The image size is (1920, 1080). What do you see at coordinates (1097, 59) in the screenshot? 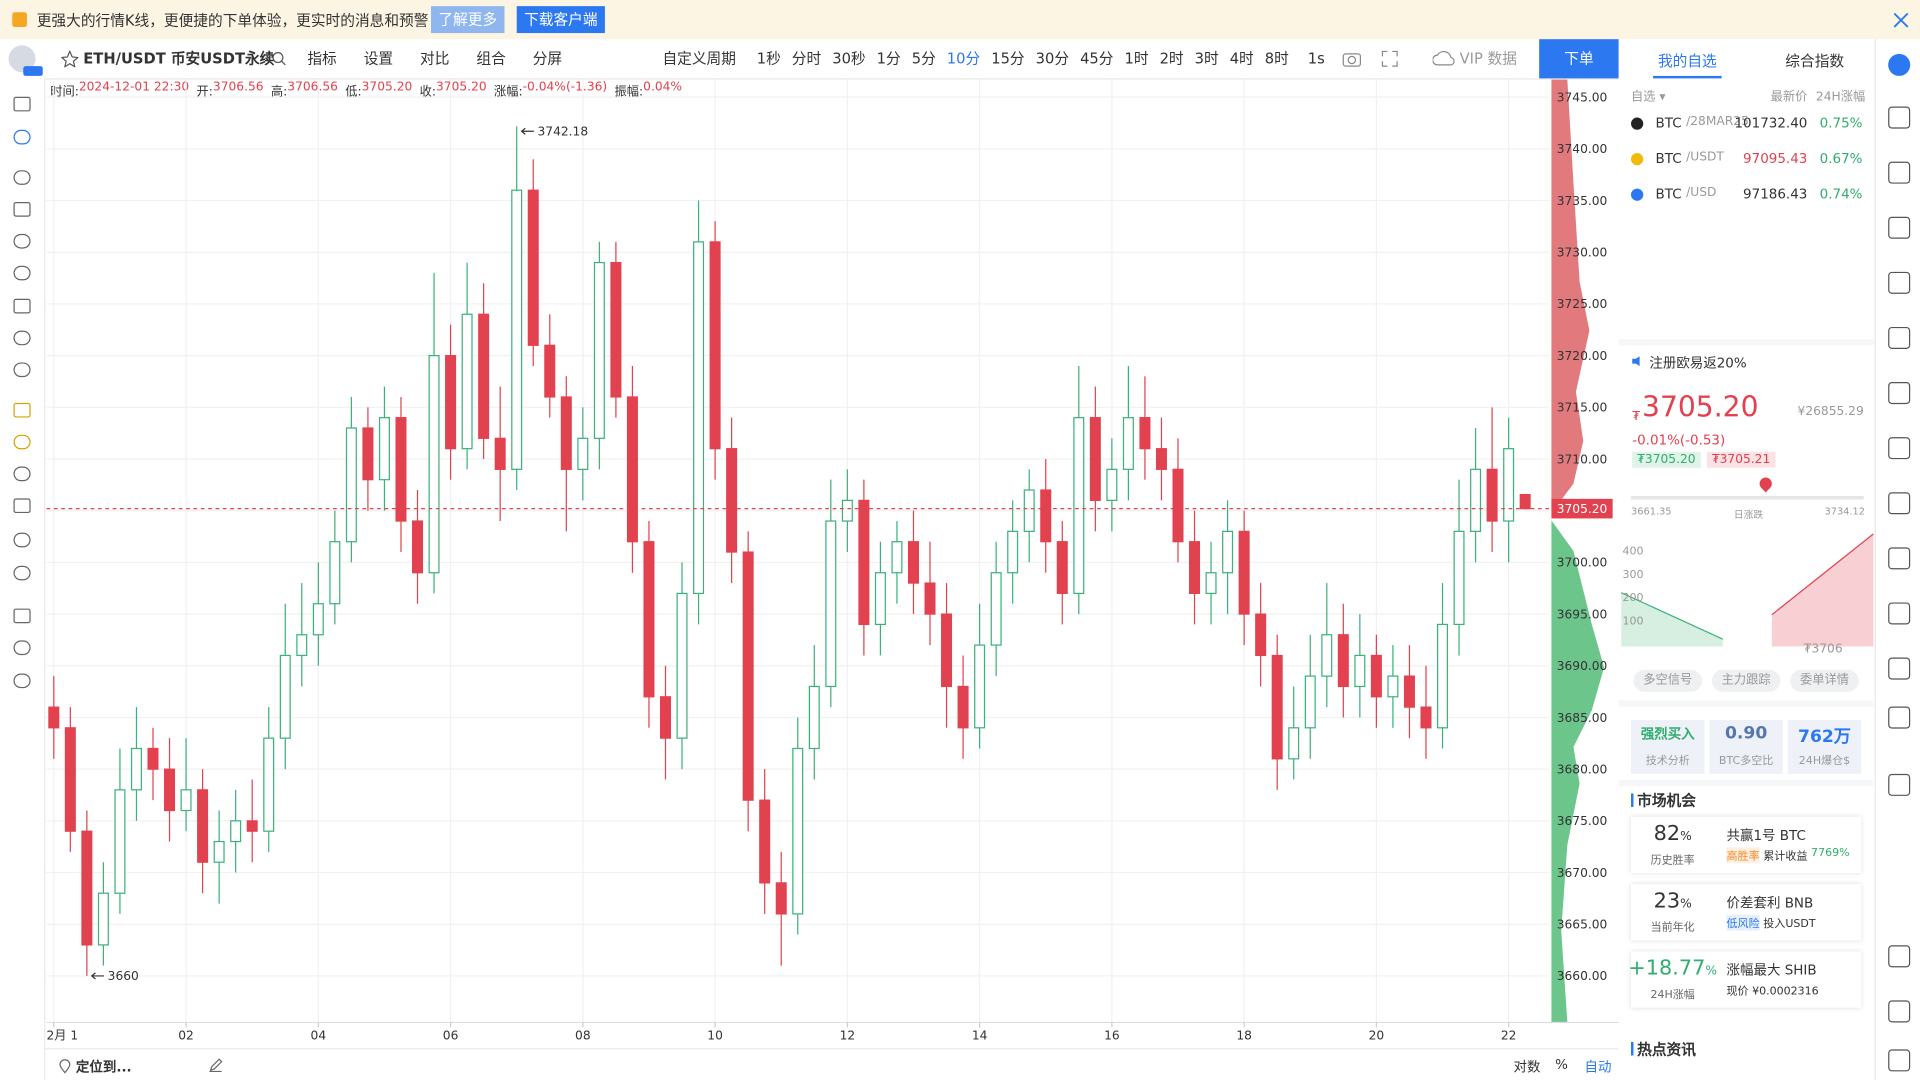
I see `period-button: 45分` at bounding box center [1097, 59].